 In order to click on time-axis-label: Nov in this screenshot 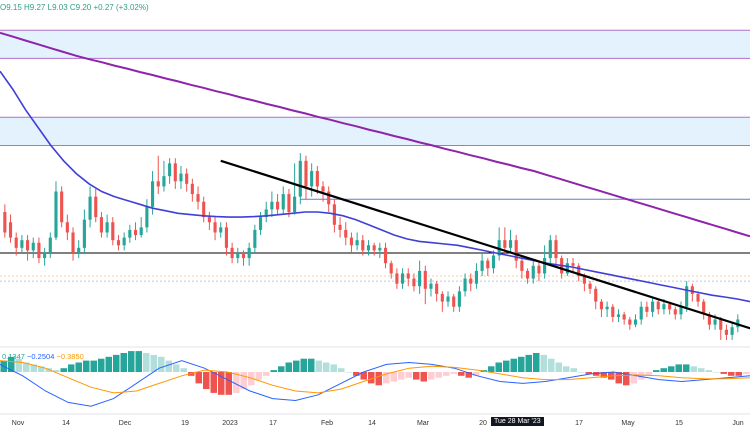, I will do `click(18, 423)`.